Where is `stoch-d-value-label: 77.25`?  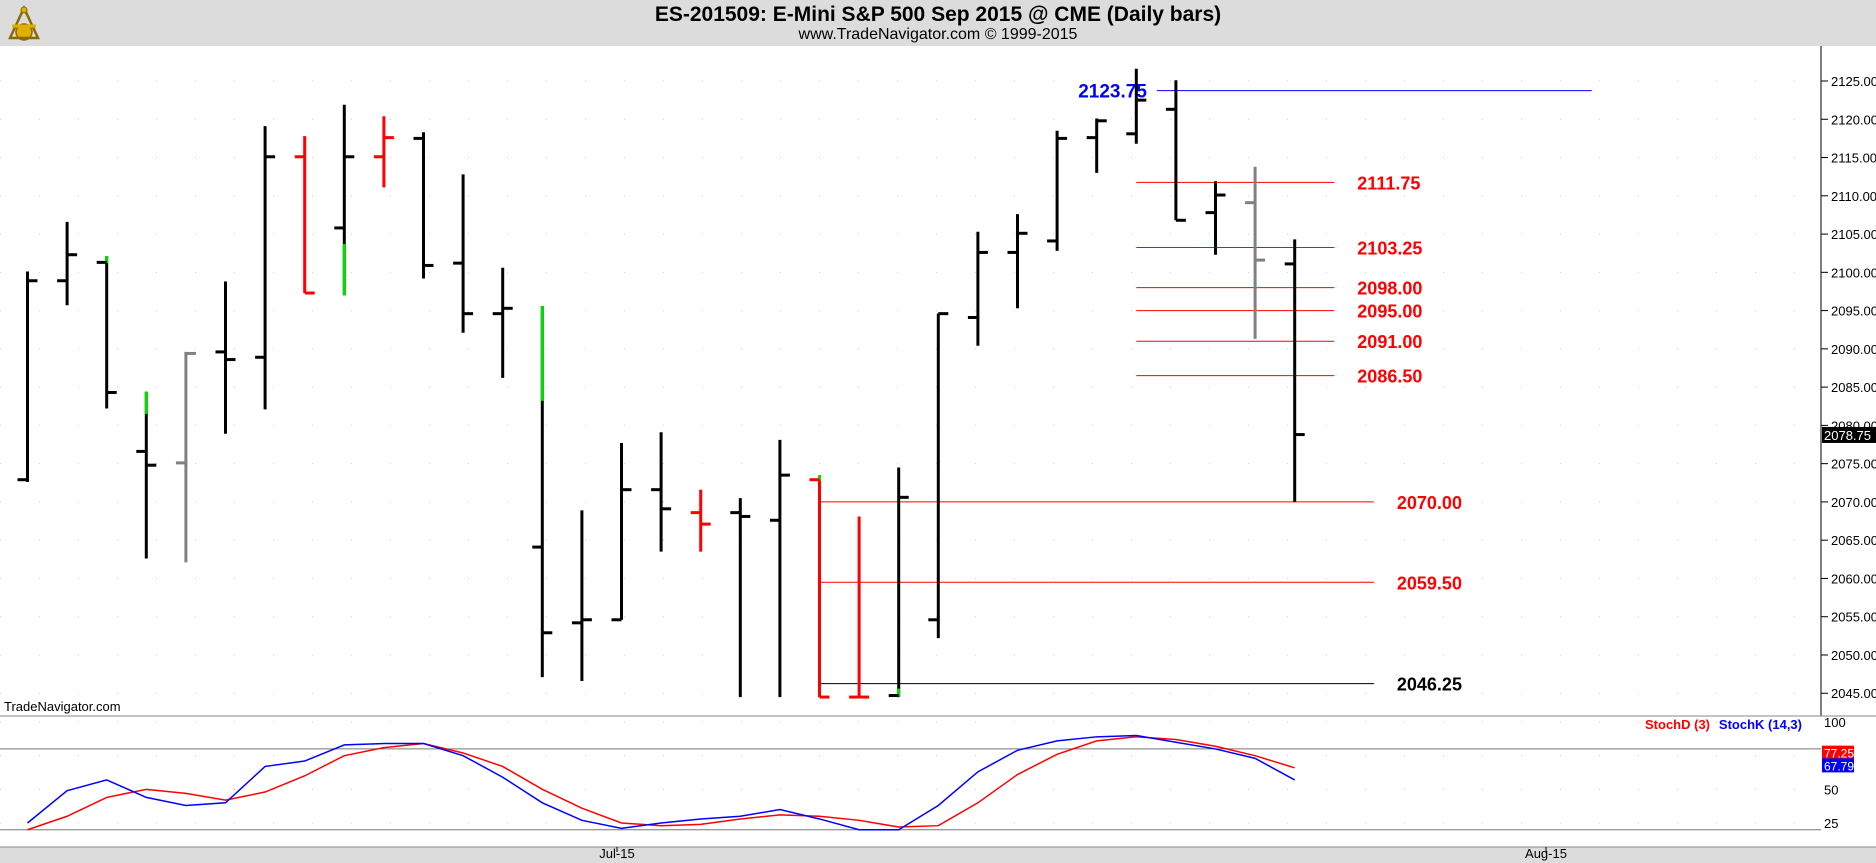
stoch-d-value-label: 77.25 is located at coordinates (1839, 754).